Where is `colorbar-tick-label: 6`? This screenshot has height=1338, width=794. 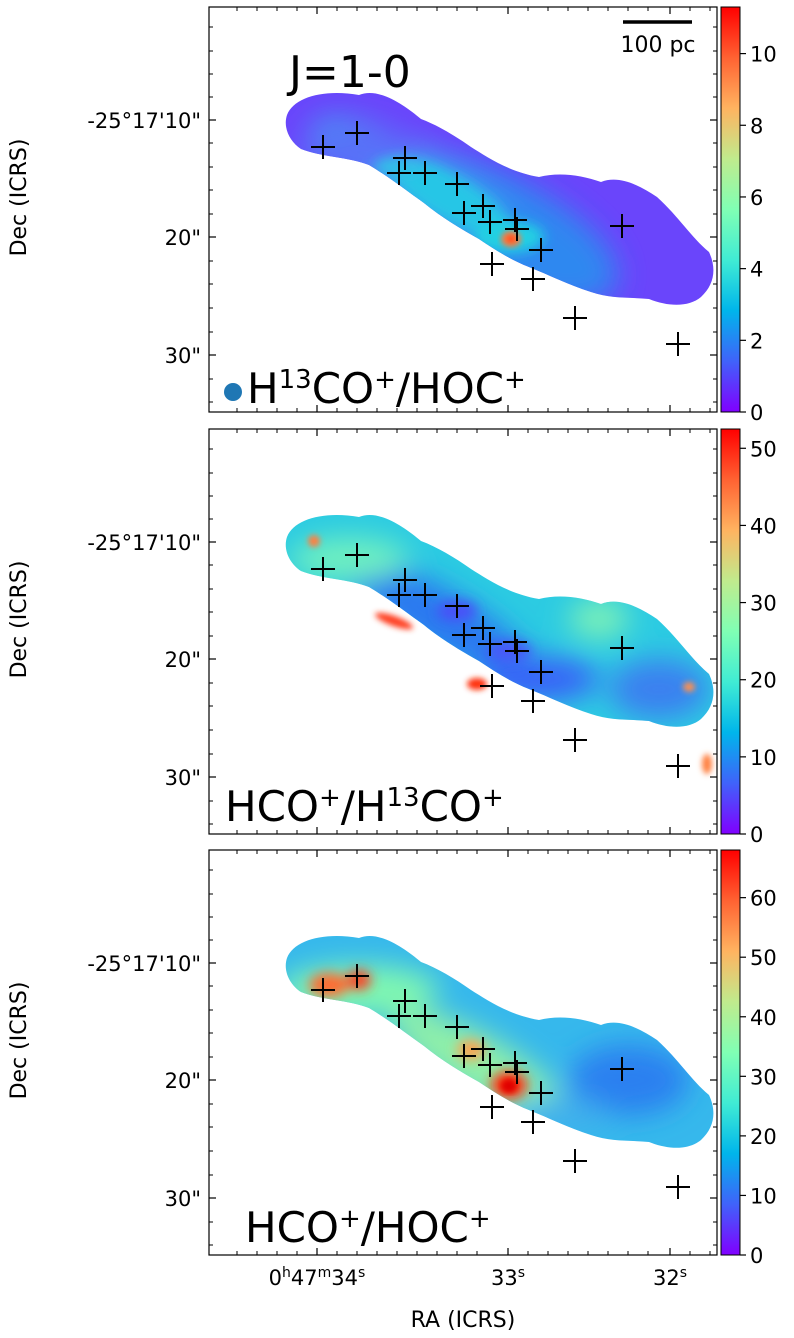 colorbar-tick-label: 6 is located at coordinates (756, 198).